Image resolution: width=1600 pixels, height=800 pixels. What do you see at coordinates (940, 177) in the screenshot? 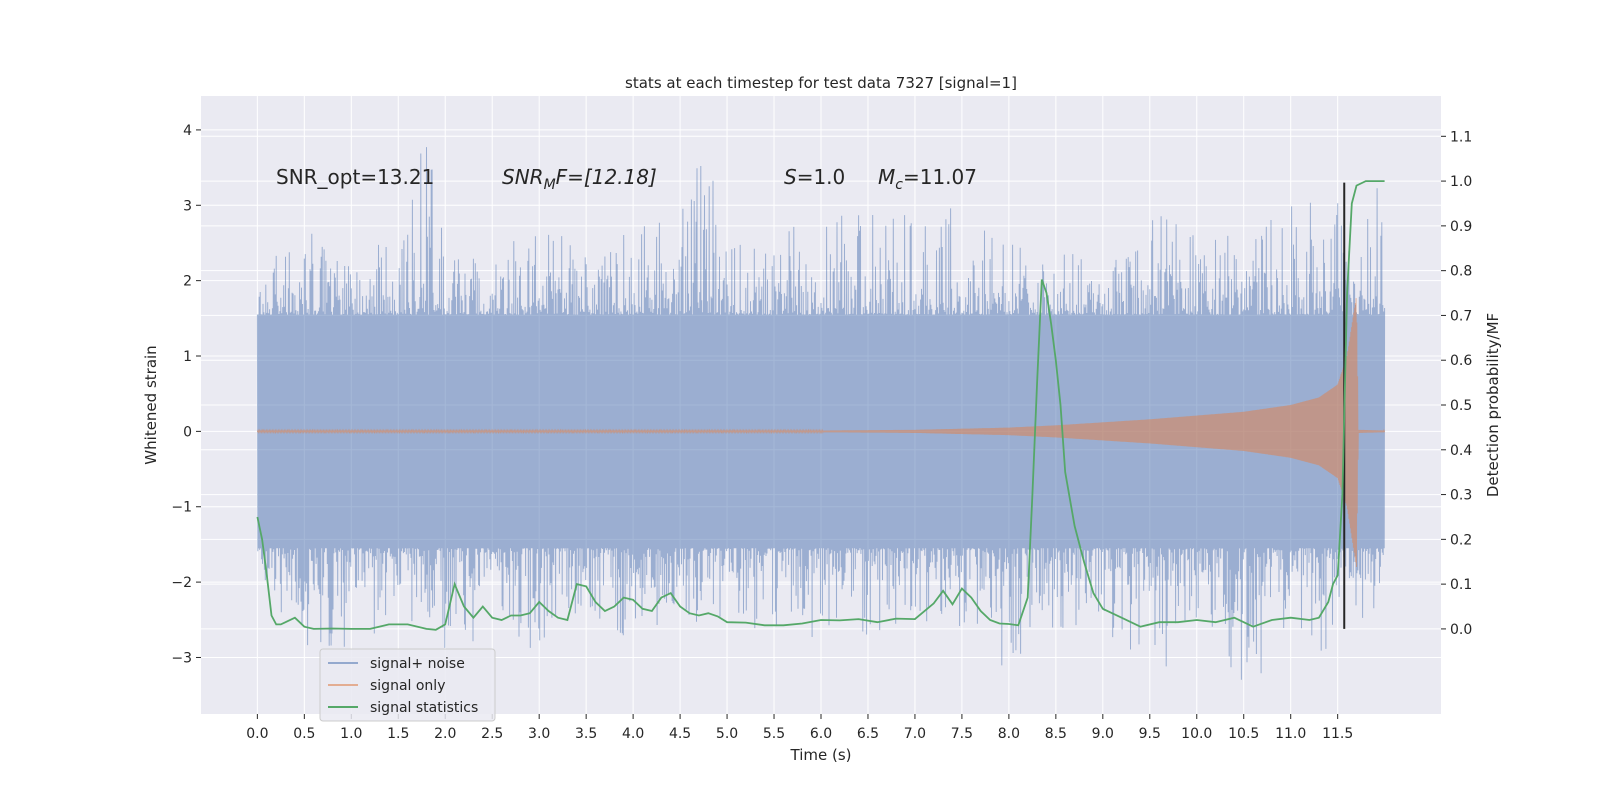
I see `annotation-mc-value: =11.07` at bounding box center [940, 177].